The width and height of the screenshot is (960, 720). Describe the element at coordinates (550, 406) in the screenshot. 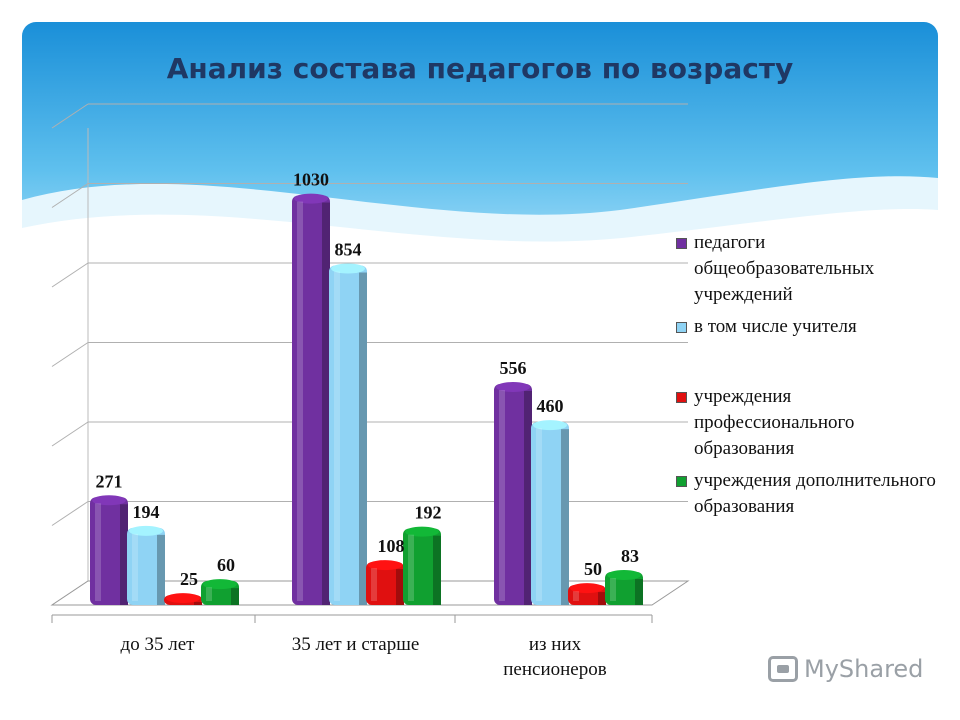

I see `data-label: 460` at that location.